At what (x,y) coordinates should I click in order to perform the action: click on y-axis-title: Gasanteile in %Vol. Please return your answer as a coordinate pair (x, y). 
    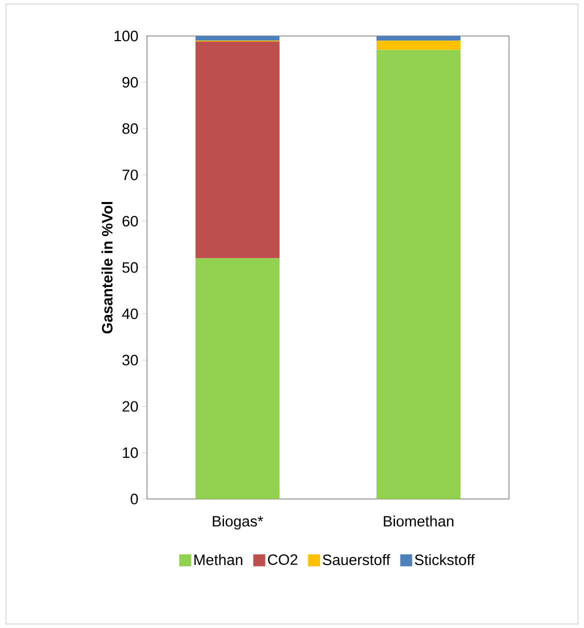
    Looking at the image, I should click on (107, 268).